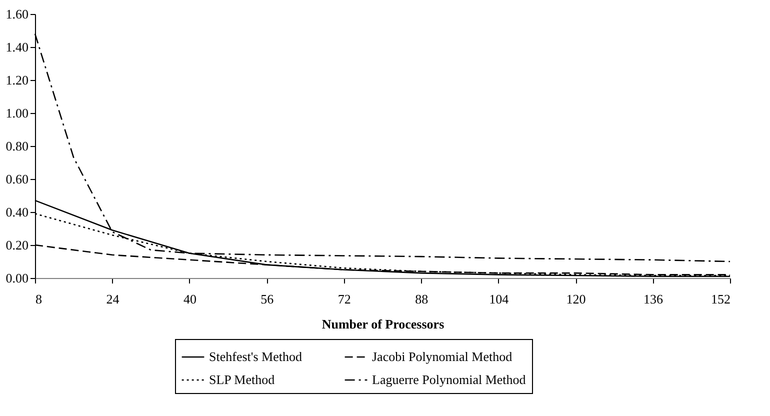 This screenshot has height=416, width=770. I want to click on y-tick-label: 1.00, so click(17, 113).